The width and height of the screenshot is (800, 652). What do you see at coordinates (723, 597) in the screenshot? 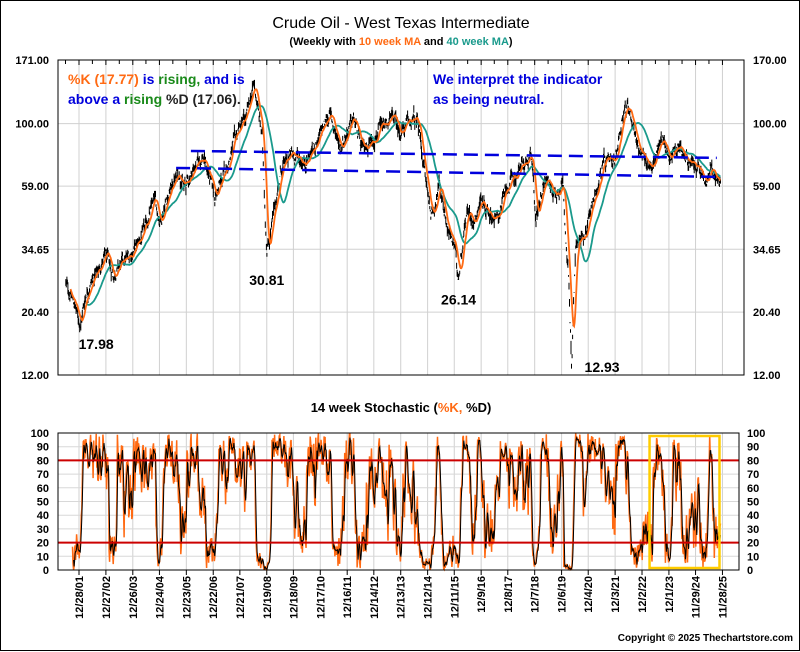
I see `x-tick-label: 11/28/25` at bounding box center [723, 597].